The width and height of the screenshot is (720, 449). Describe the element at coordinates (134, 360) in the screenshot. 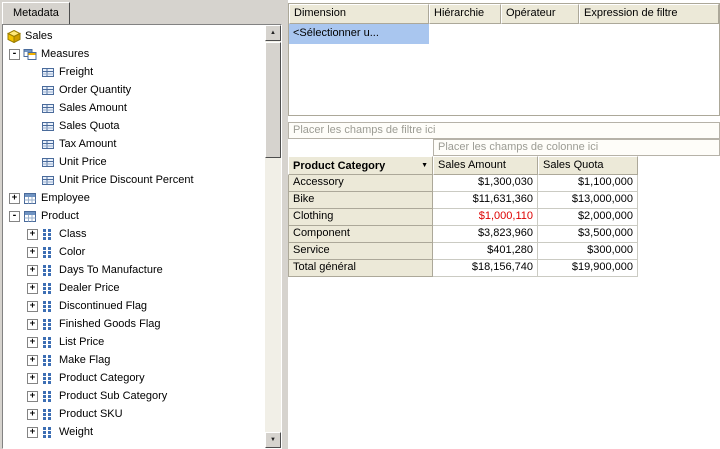

I see `tree-item-make-flag: + Make Flag` at that location.